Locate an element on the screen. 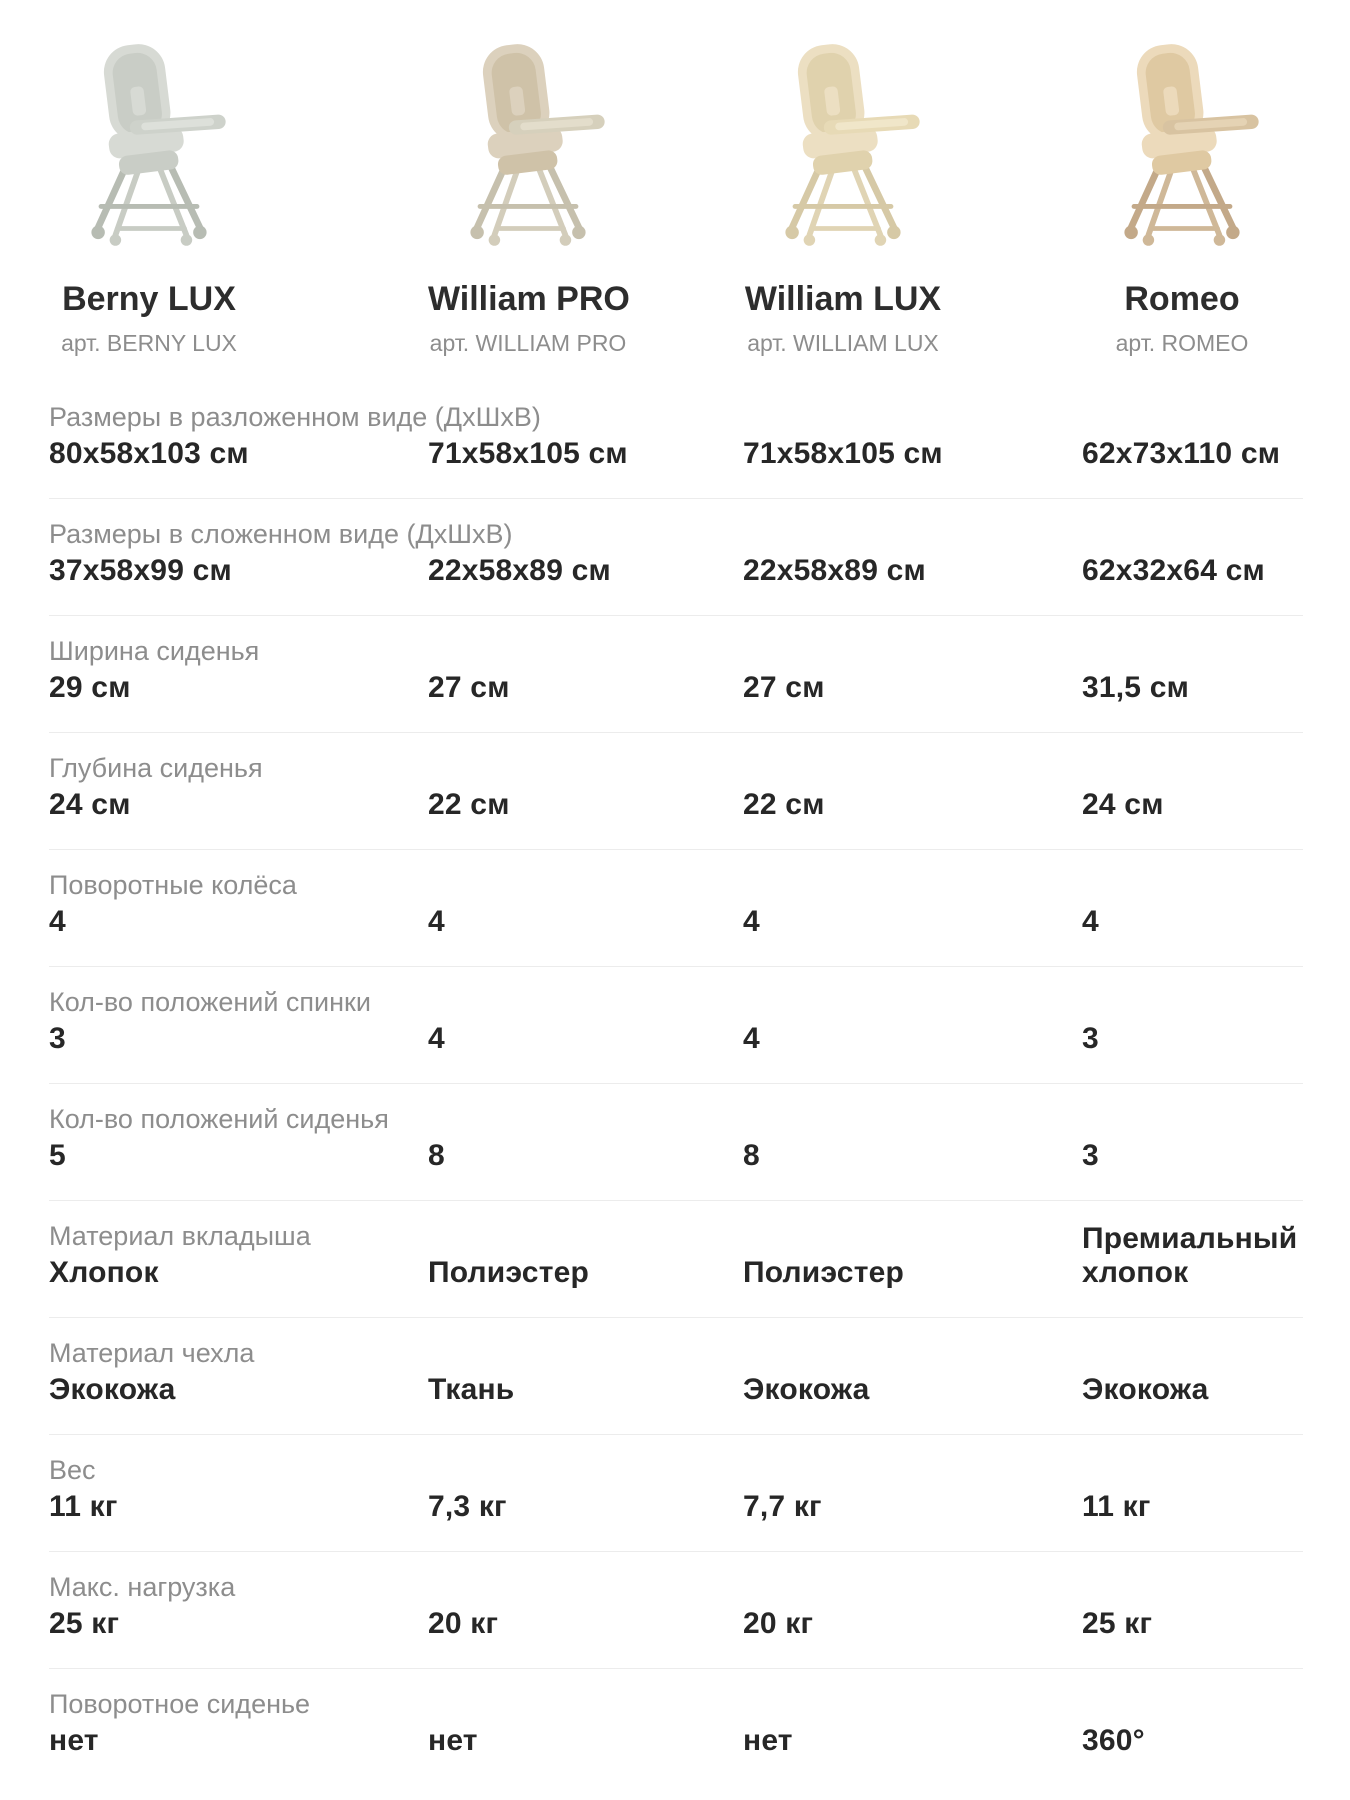 Image resolution: width=1350 pixels, height=1800 pixels. spec-cell: 22 см is located at coordinates (912, 787).